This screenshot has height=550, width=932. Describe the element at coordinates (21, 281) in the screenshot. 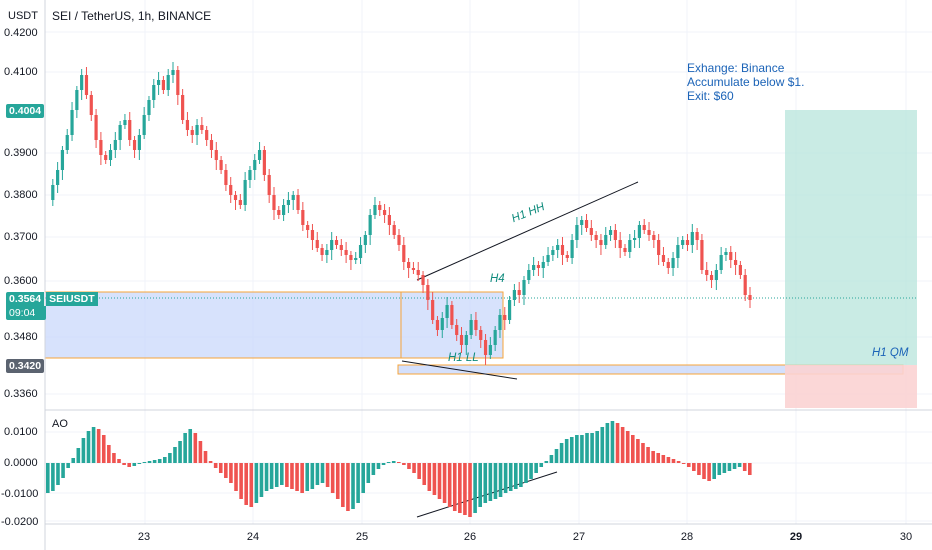

I see `price-tick: 0.3600` at that location.